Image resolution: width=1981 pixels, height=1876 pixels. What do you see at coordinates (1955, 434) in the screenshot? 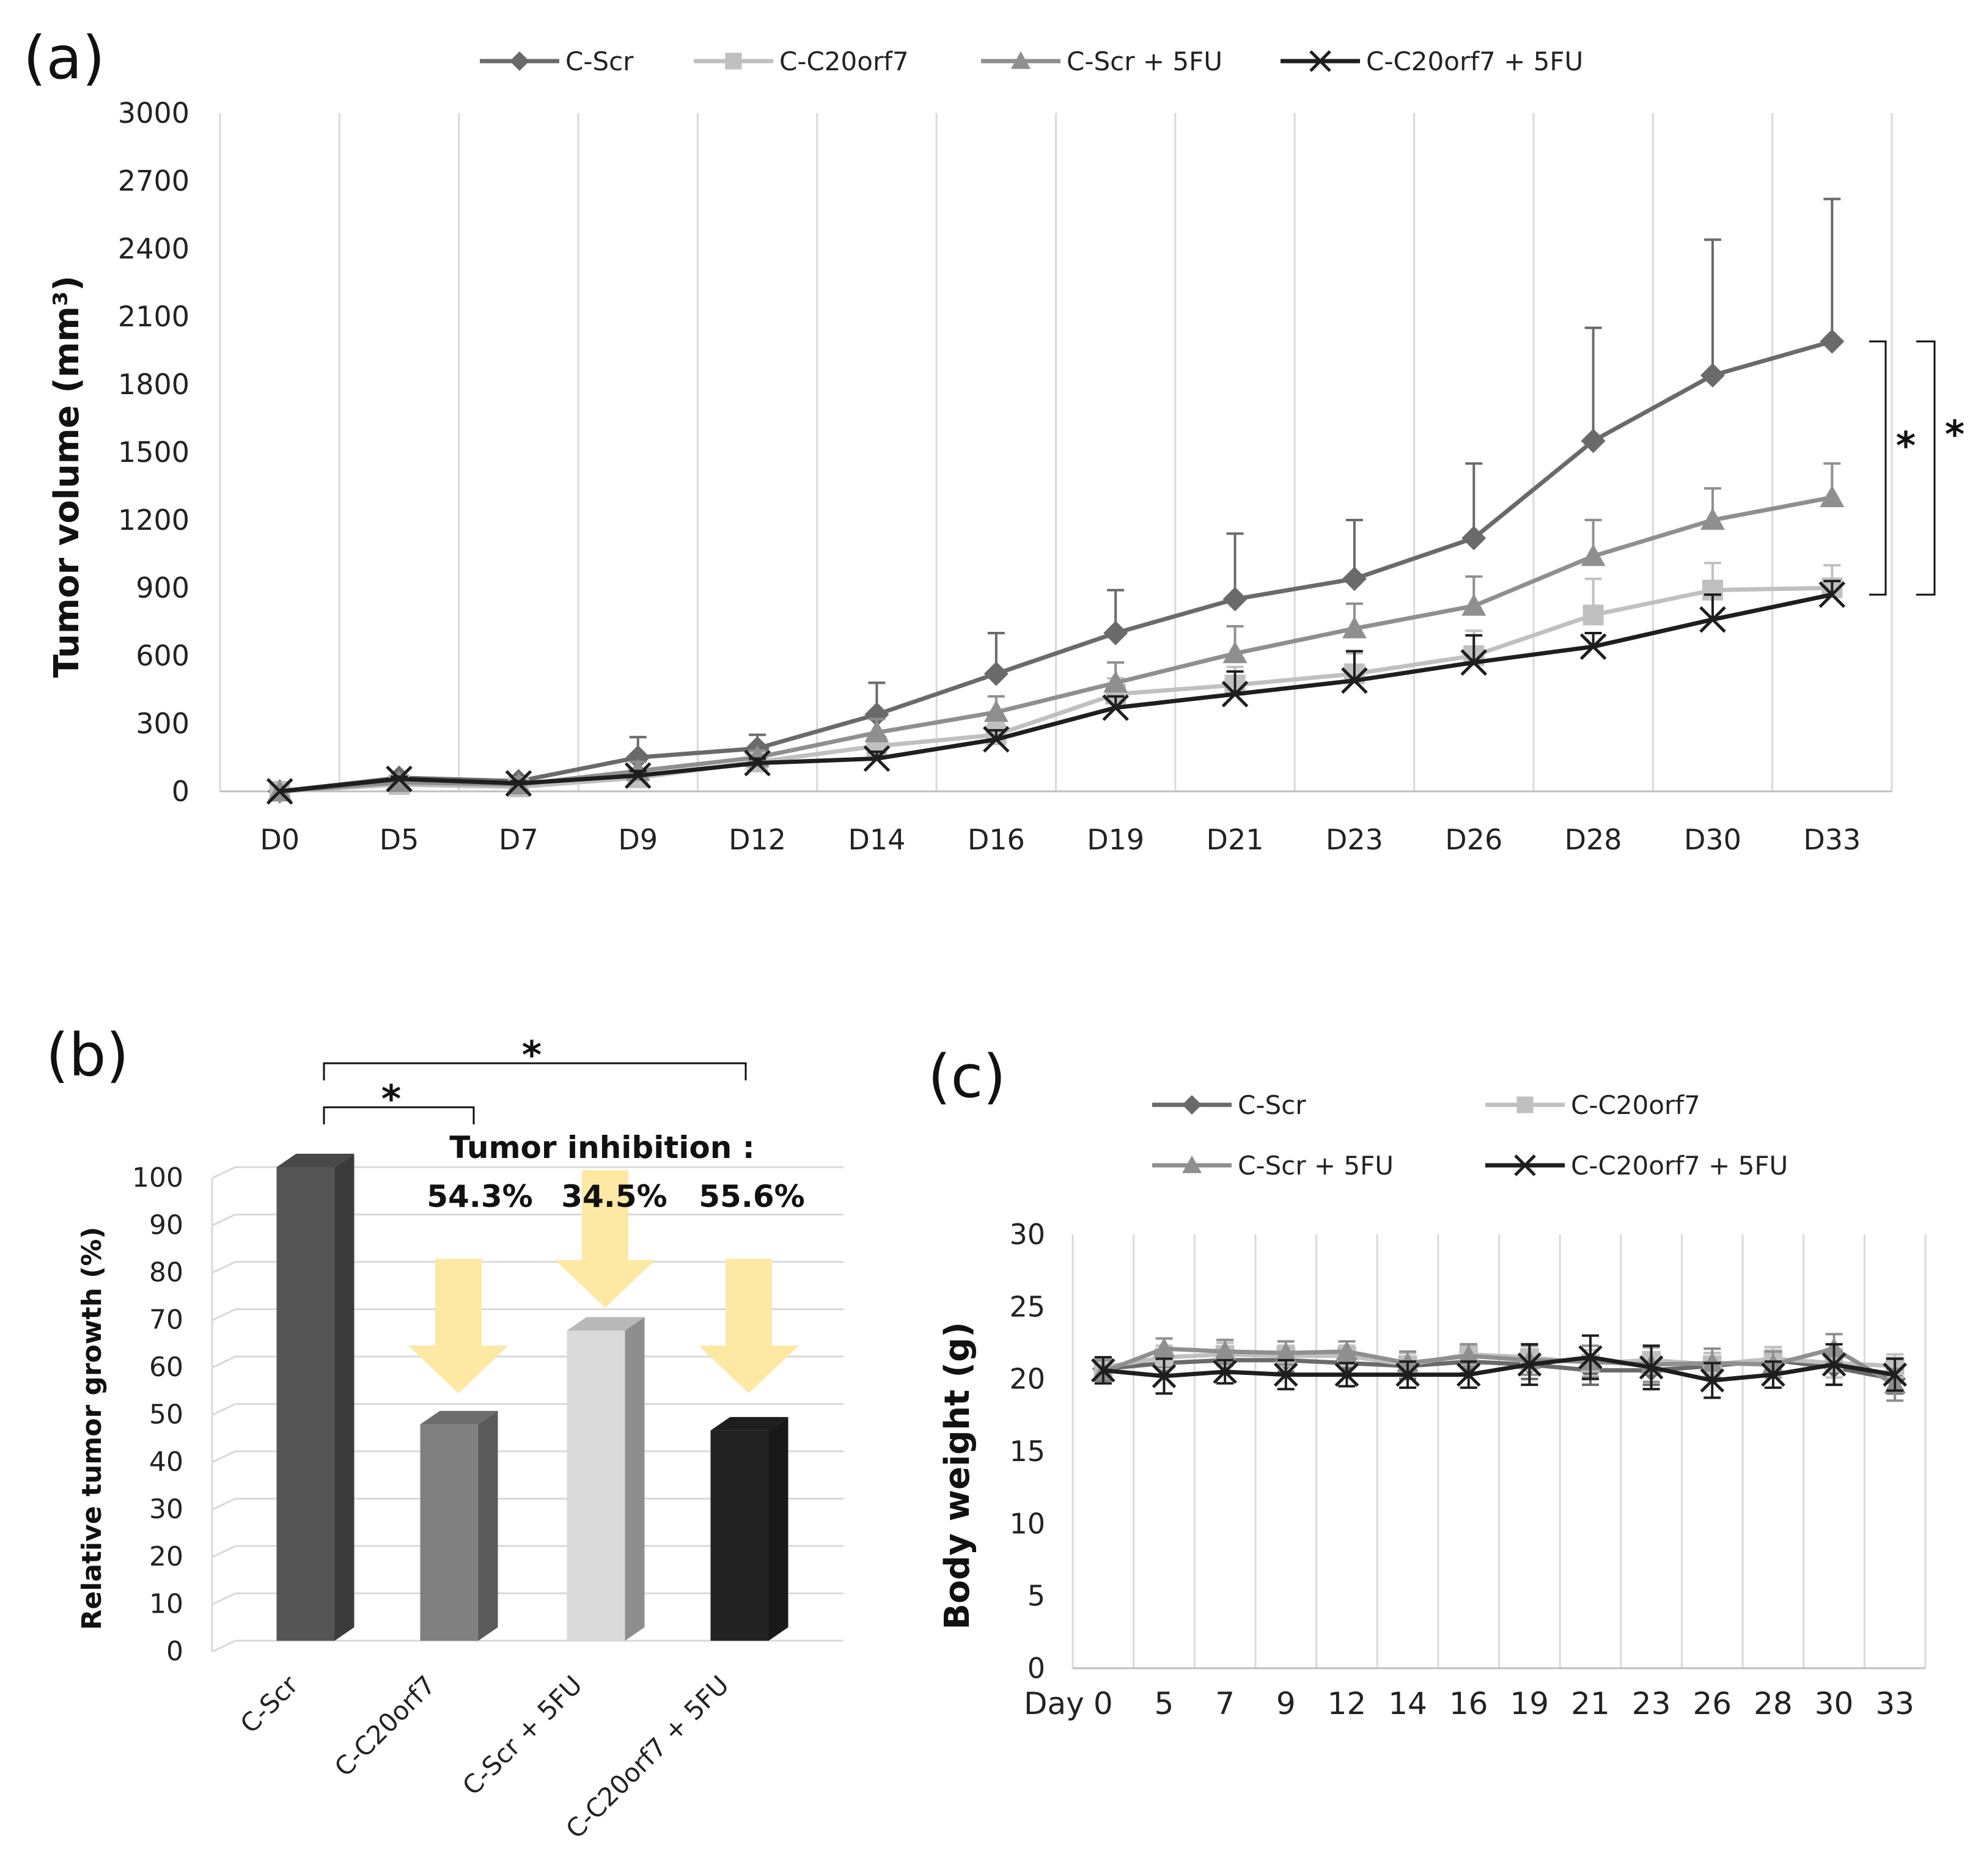
I see `significance-star-a: *` at bounding box center [1955, 434].